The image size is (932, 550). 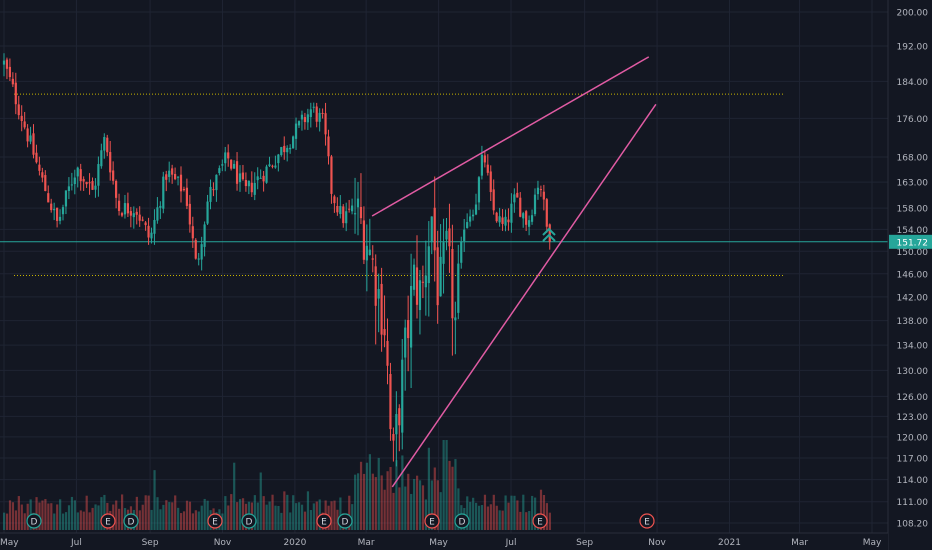 What do you see at coordinates (131, 521) in the screenshot?
I see `dividend-marker` at bounding box center [131, 521].